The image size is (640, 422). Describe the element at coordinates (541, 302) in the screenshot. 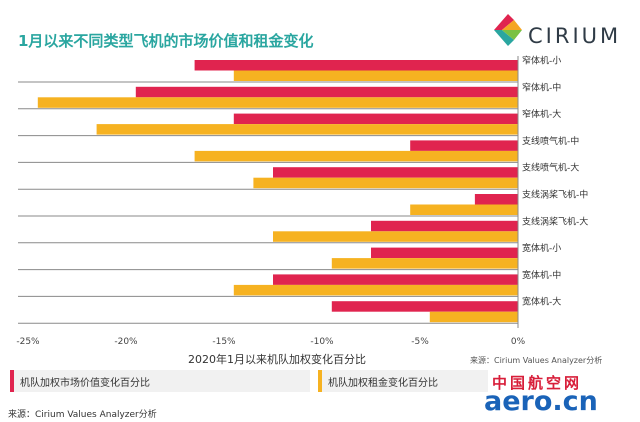

I see `category-label: 宽体机-大` at that location.